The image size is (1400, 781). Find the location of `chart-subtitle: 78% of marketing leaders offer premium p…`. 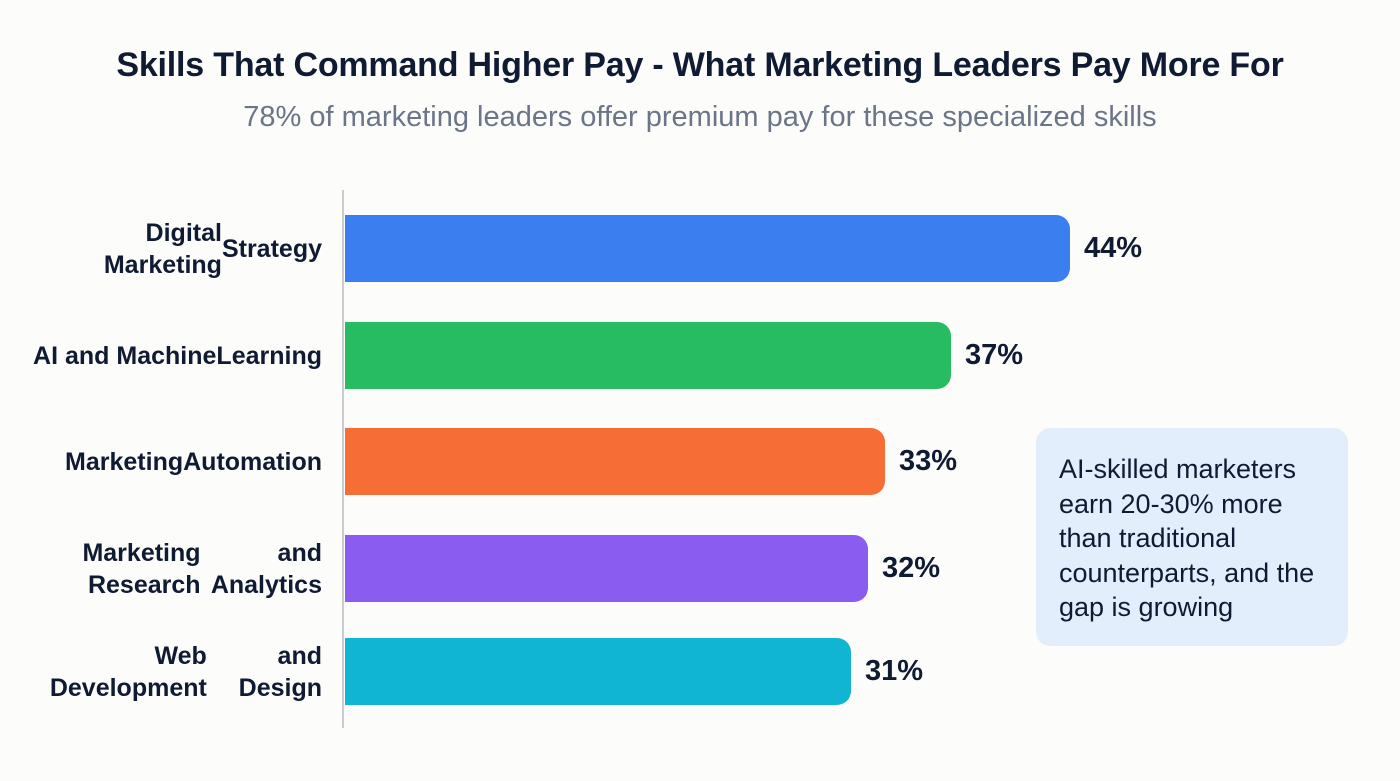

chart-subtitle: 78% of marketing leaders offer premium p… is located at coordinates (700, 117).